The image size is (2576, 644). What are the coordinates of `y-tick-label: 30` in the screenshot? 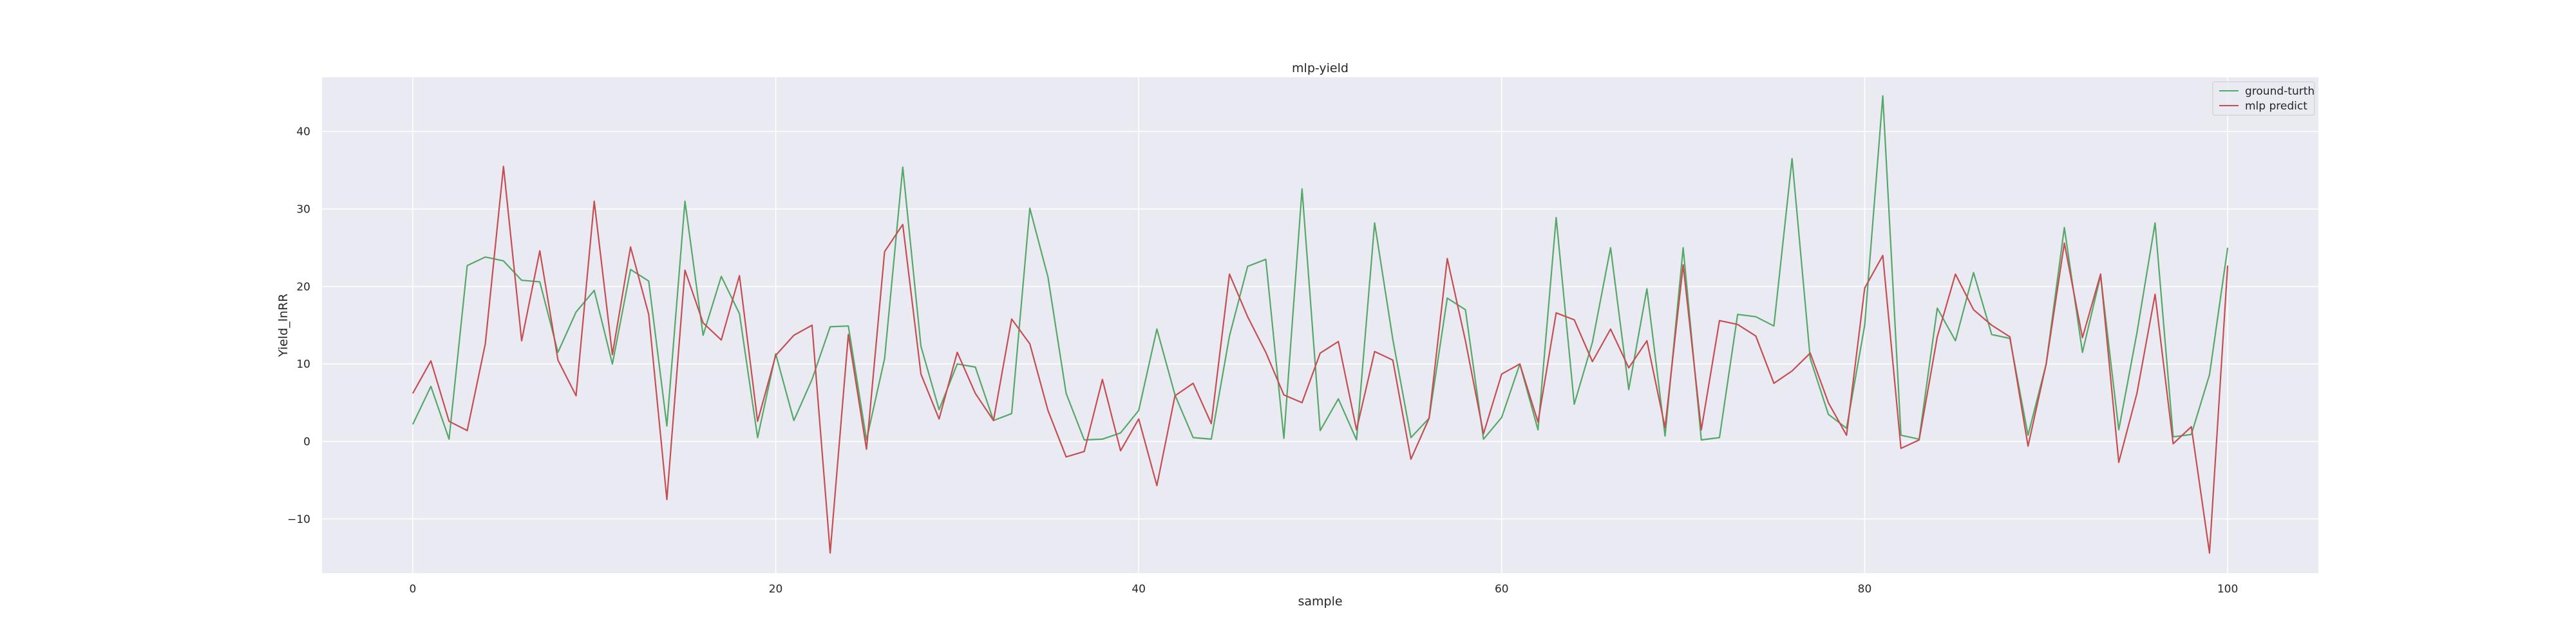 It's located at (303, 210).